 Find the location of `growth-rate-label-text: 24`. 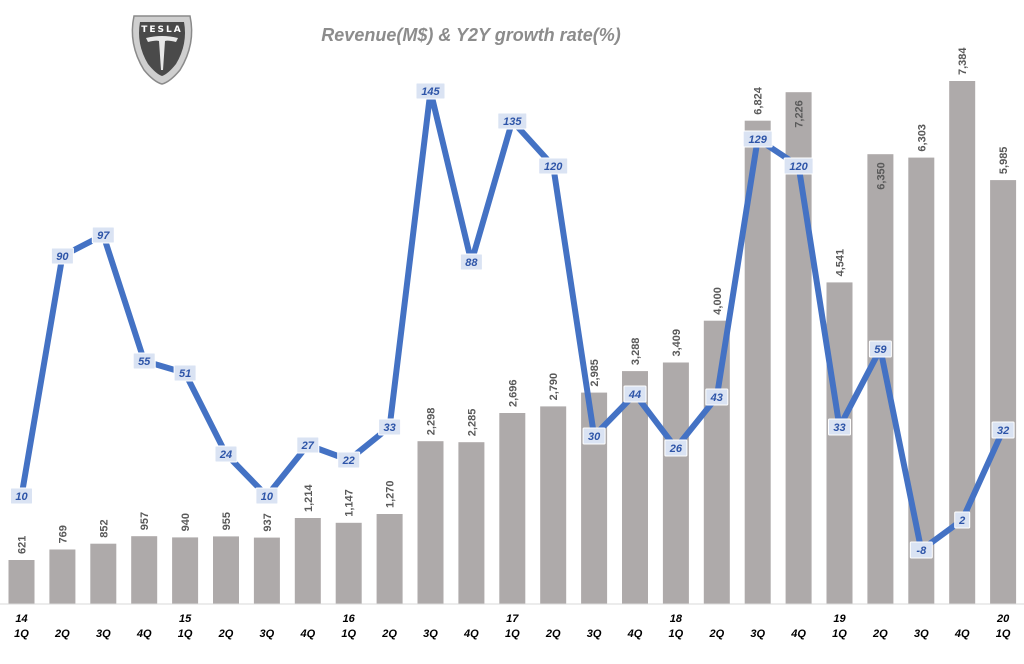

growth-rate-label-text: 24 is located at coordinates (225, 455).